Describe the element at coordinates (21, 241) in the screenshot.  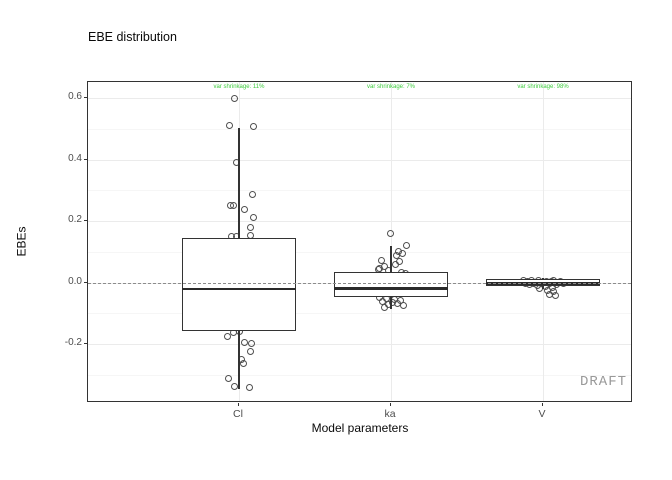
I see `y-axis-title: EBEs` at that location.